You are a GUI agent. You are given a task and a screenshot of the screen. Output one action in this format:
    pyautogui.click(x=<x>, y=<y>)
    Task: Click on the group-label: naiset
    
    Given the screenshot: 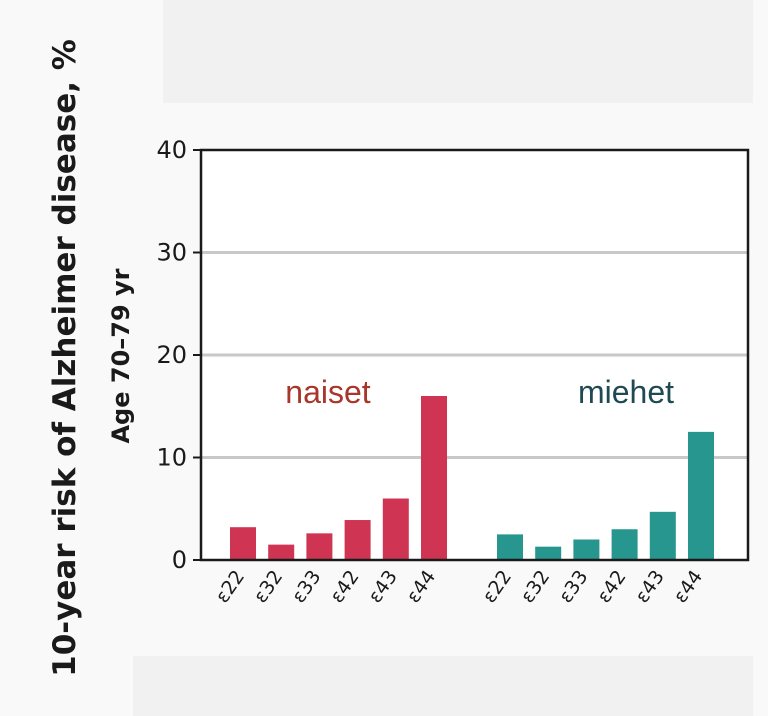 What is the action you would take?
    pyautogui.click(x=328, y=392)
    